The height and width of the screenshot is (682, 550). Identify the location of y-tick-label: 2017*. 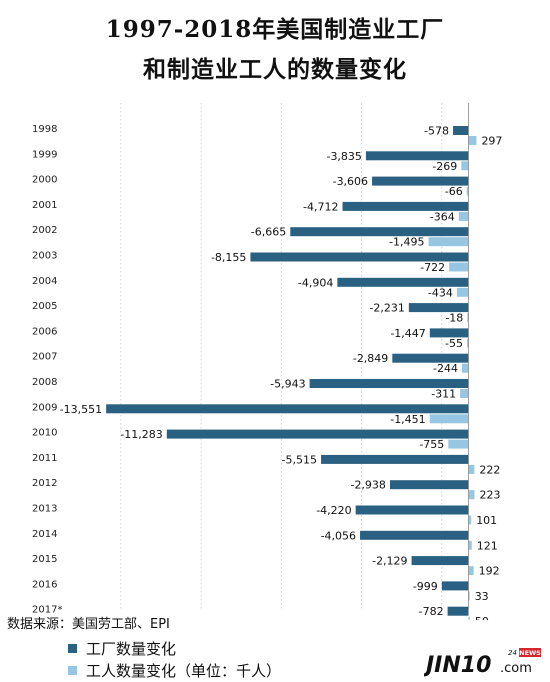
(47, 610).